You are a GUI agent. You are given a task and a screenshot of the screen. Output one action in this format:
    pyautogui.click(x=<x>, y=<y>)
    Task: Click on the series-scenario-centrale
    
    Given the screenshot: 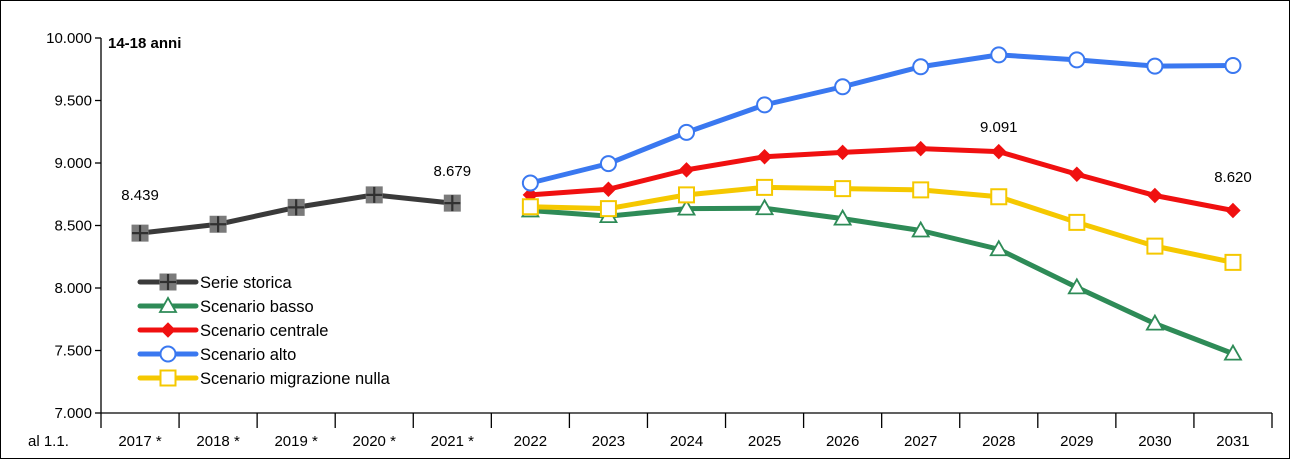 What is the action you would take?
    pyautogui.click(x=881, y=179)
    